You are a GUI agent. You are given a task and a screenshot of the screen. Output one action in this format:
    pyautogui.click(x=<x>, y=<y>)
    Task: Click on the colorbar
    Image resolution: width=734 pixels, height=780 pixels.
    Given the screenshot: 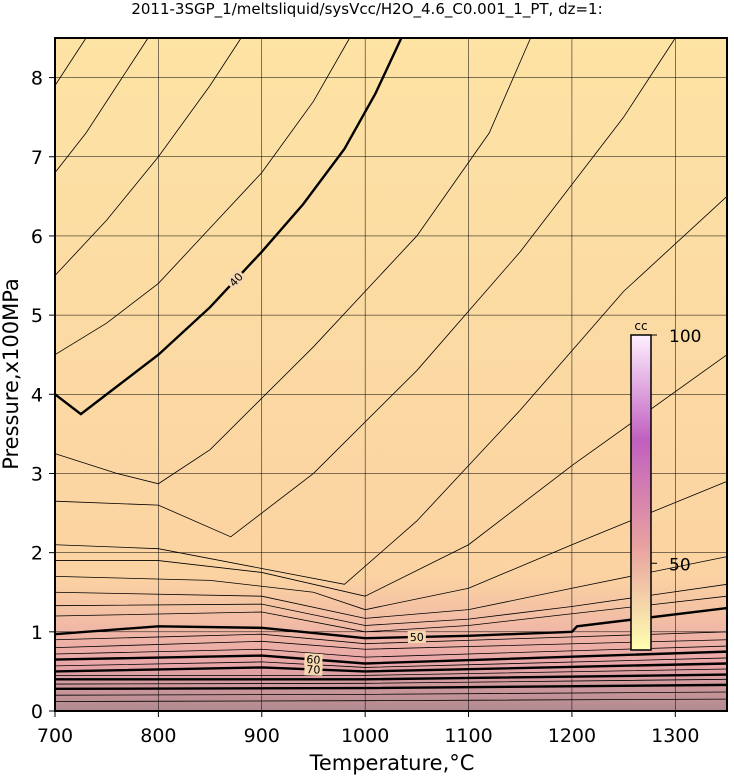 What is the action you would take?
    pyautogui.click(x=641, y=492)
    